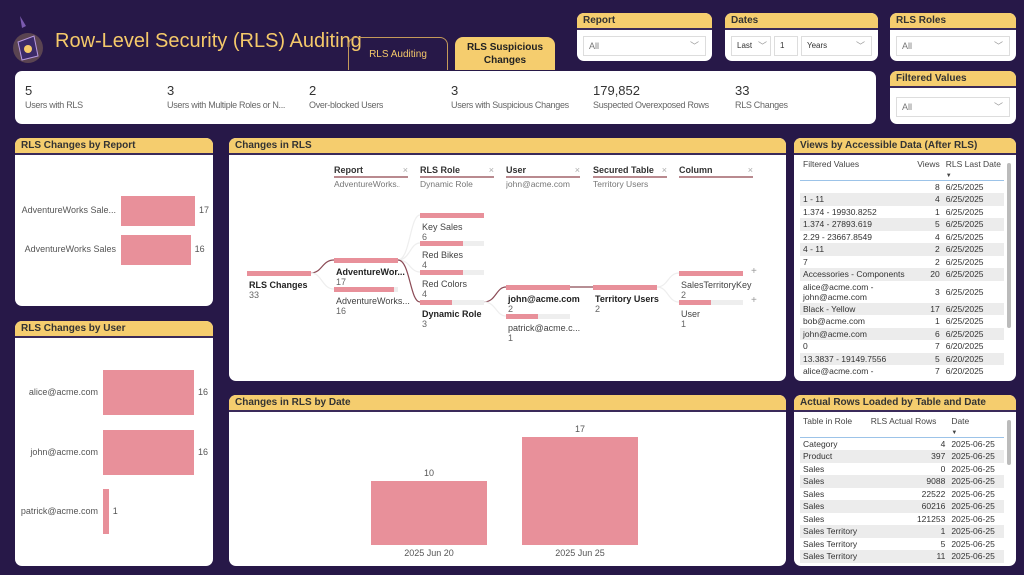 Image resolution: width=1024 pixels, height=575 pixels. Describe the element at coordinates (341, 282) in the screenshot. I see `node-value: 17` at that location.